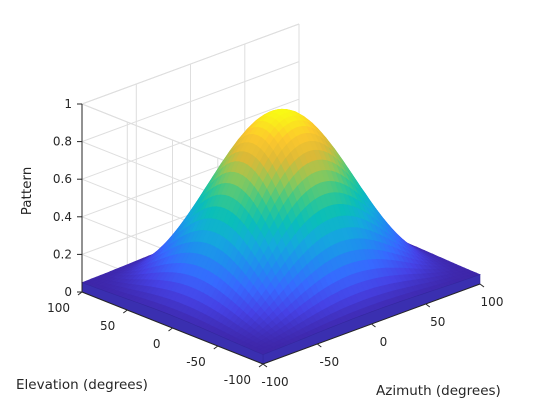  Describe the element at coordinates (190, 64) in the screenshot. I see `box-edge` at that location.